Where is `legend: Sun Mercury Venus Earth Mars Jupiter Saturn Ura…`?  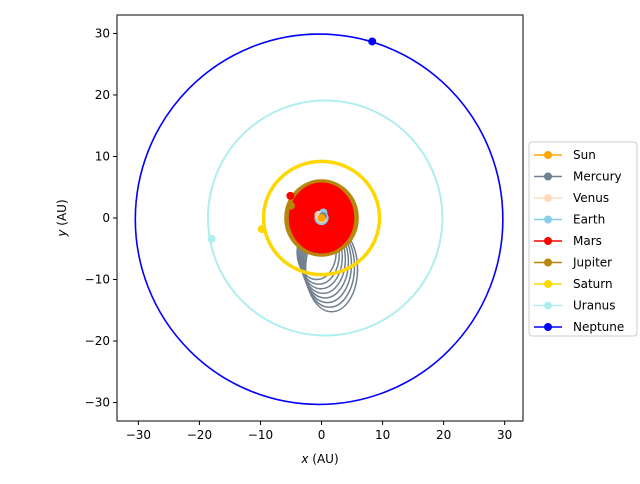
legend: Sun Mercury Venus Earth Mars Jupiter Saturn Ura… is located at coordinates (583, 239).